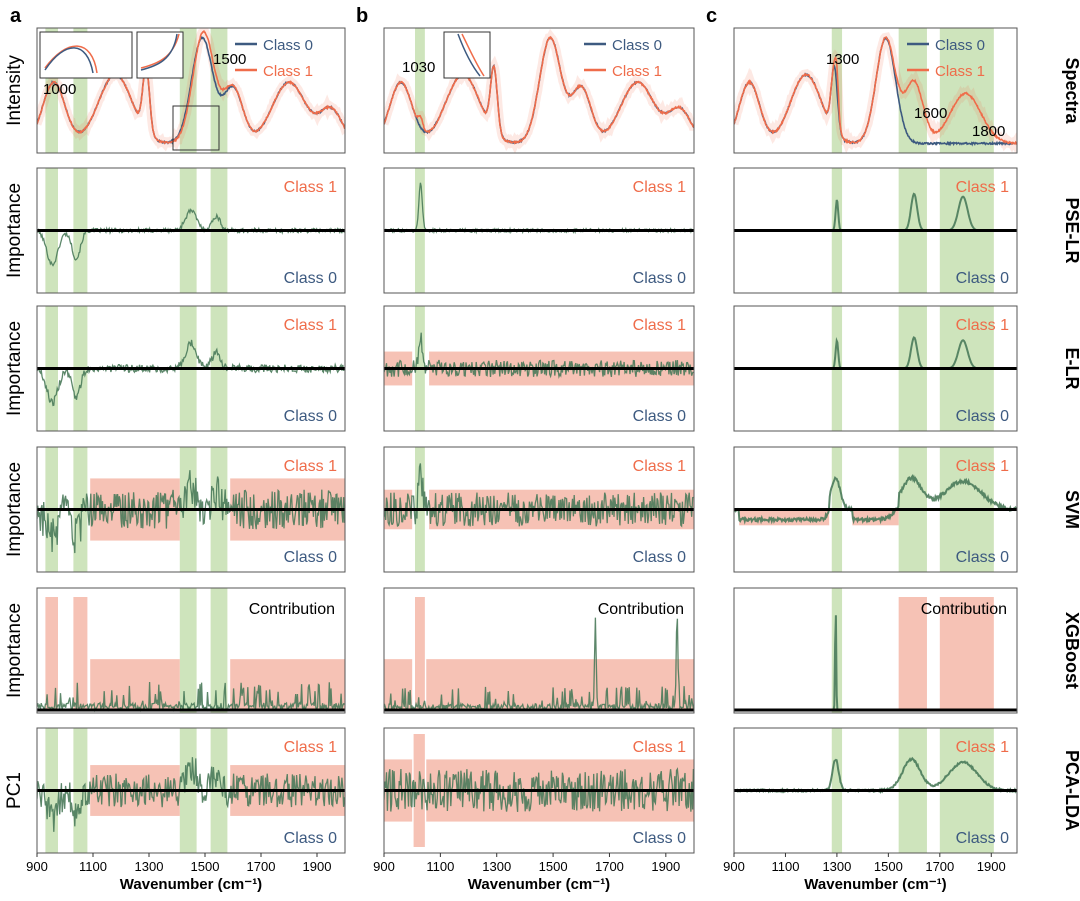 The image size is (1080, 901). What do you see at coordinates (59, 89) in the screenshot?
I see `peak-label-1000: 1000` at bounding box center [59, 89].